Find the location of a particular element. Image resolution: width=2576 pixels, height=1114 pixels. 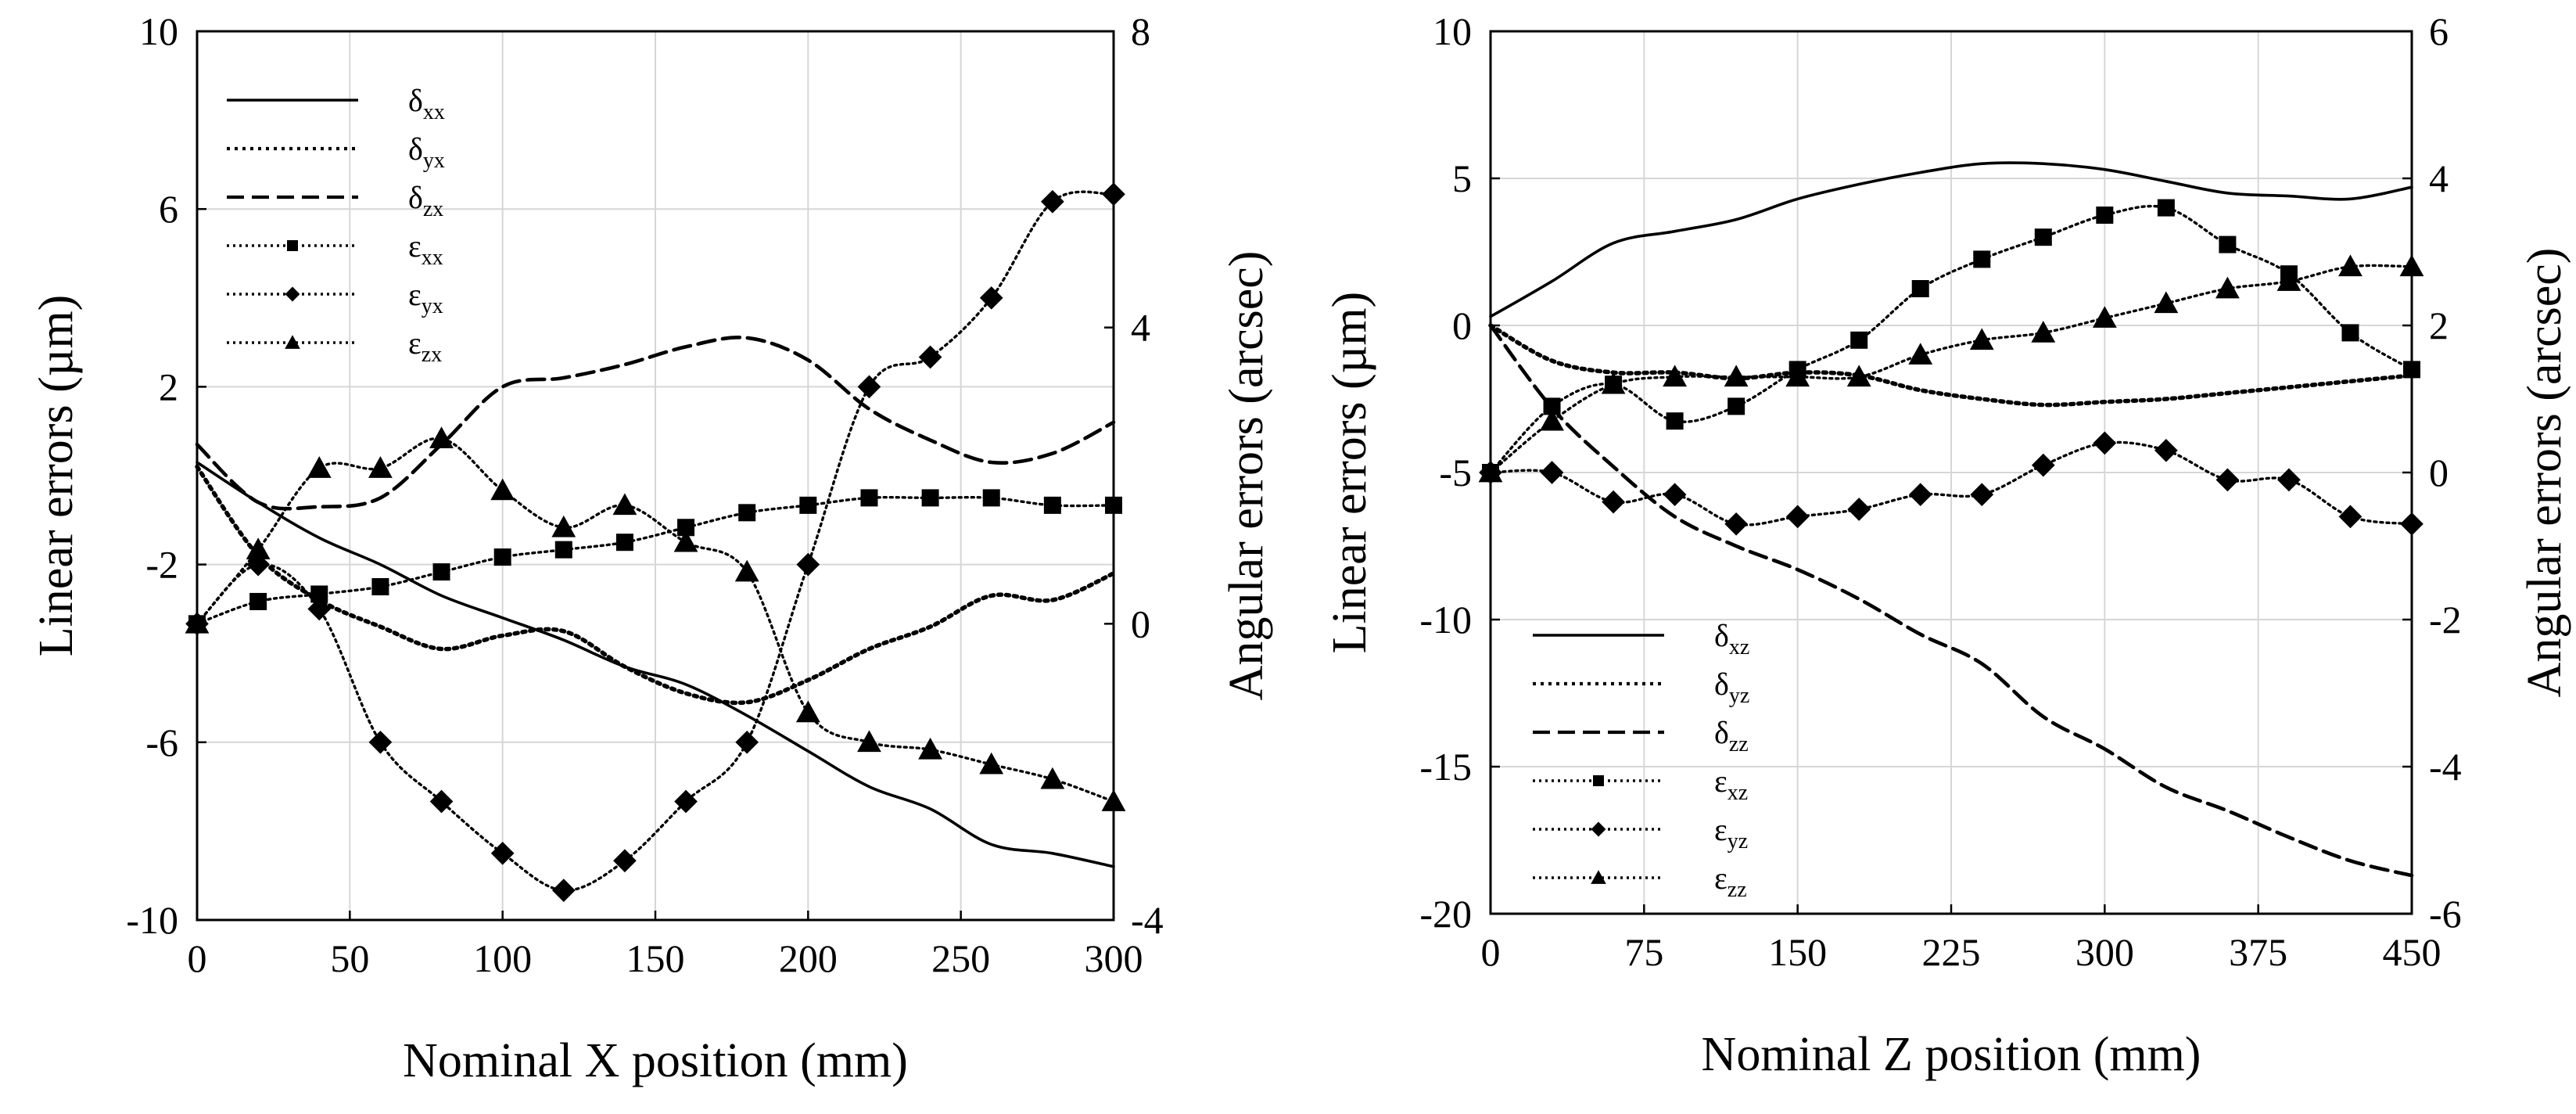

legend-label-zx: εzx is located at coordinates (425, 346).